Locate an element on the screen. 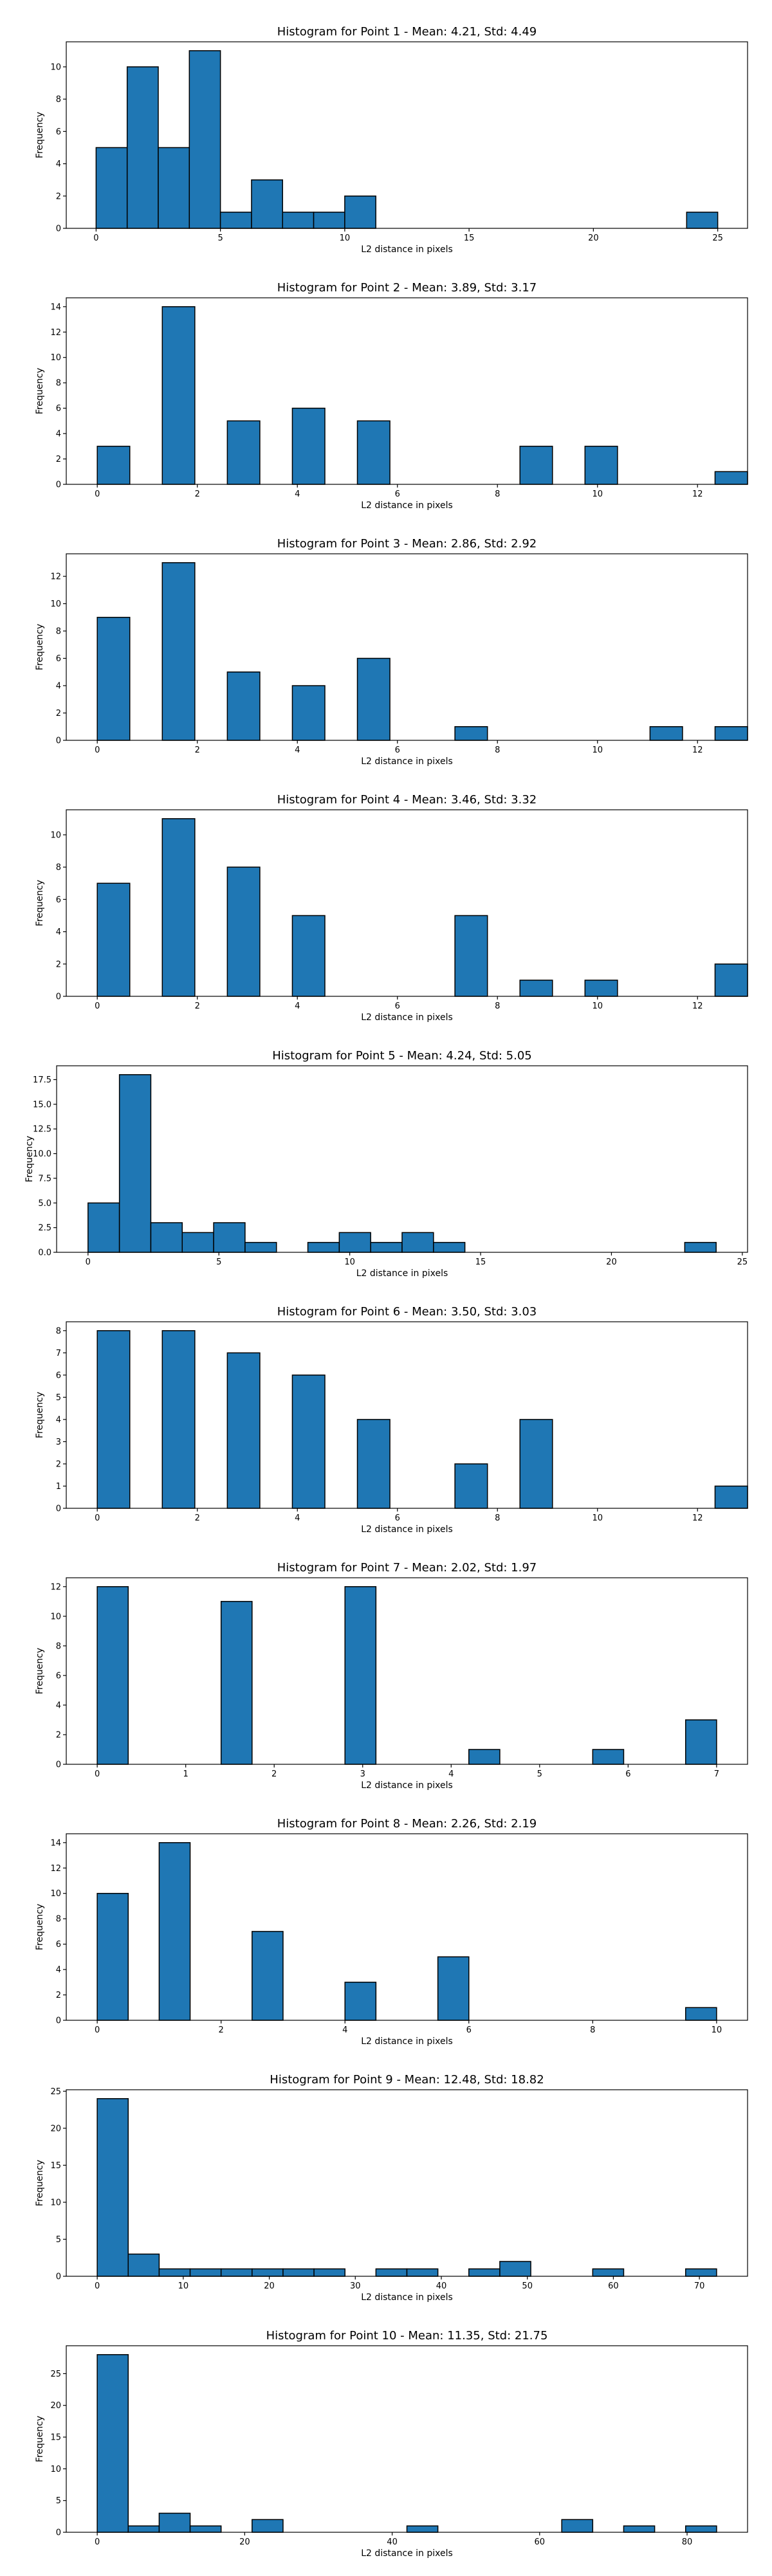 The image size is (772, 2576). x-tick-label: 50 is located at coordinates (527, 2286).